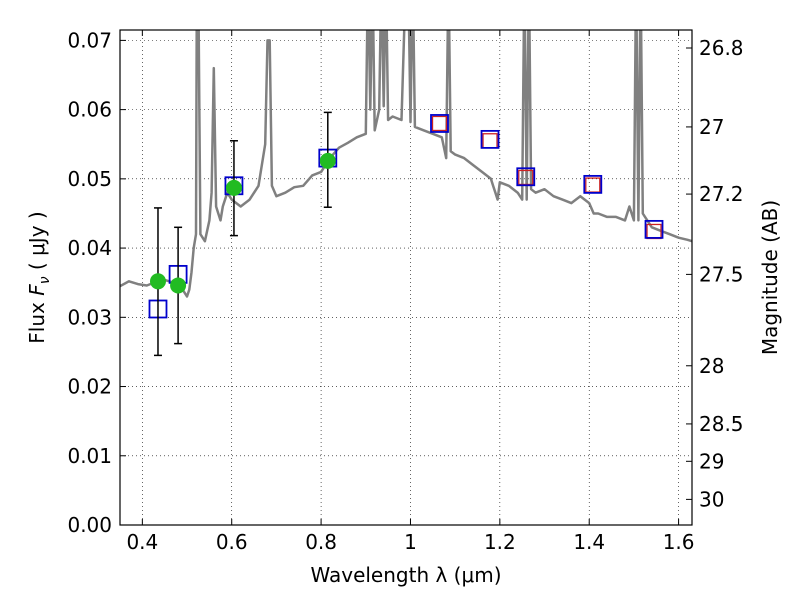 This screenshot has width=800, height=600. Describe the element at coordinates (770, 277) in the screenshot. I see `right-axis-label: Magnitude (AB)` at that location.